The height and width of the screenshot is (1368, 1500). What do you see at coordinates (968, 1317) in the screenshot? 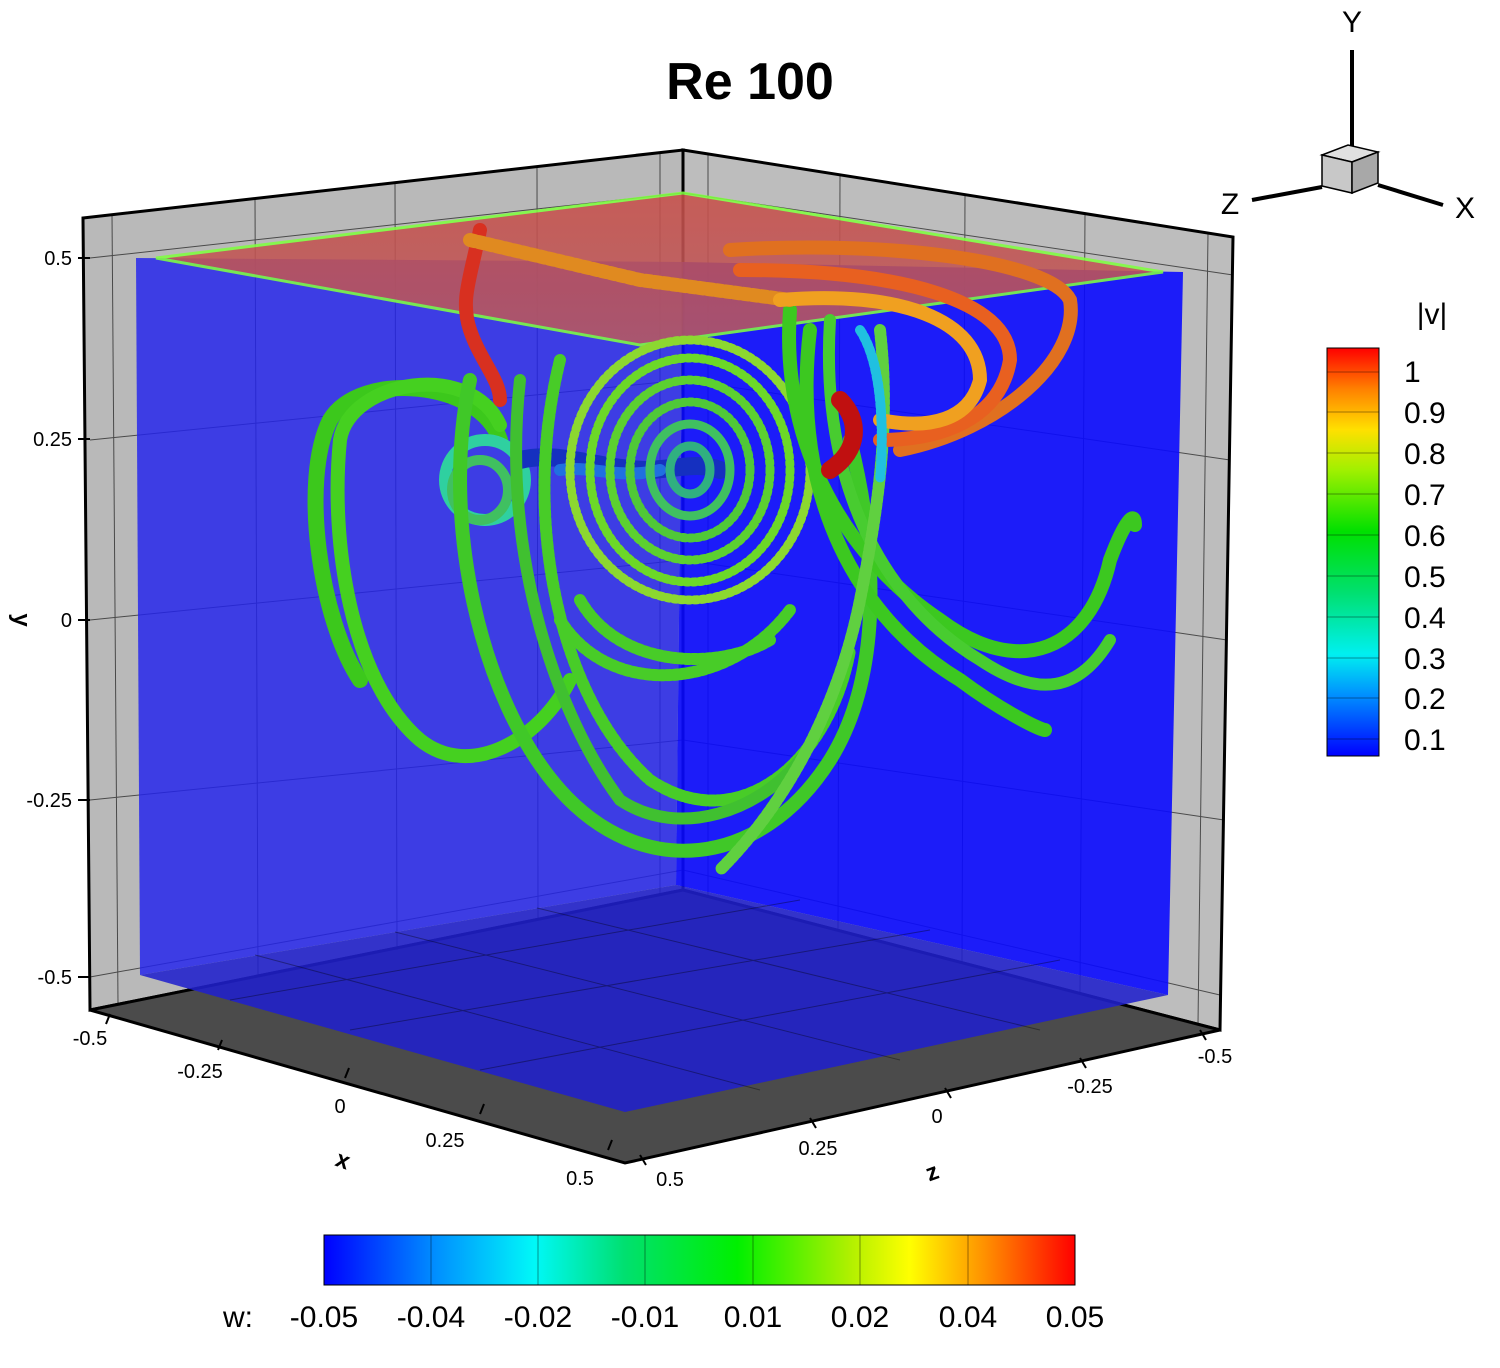
I see `colorbar-w-label: 0.04` at bounding box center [968, 1317].